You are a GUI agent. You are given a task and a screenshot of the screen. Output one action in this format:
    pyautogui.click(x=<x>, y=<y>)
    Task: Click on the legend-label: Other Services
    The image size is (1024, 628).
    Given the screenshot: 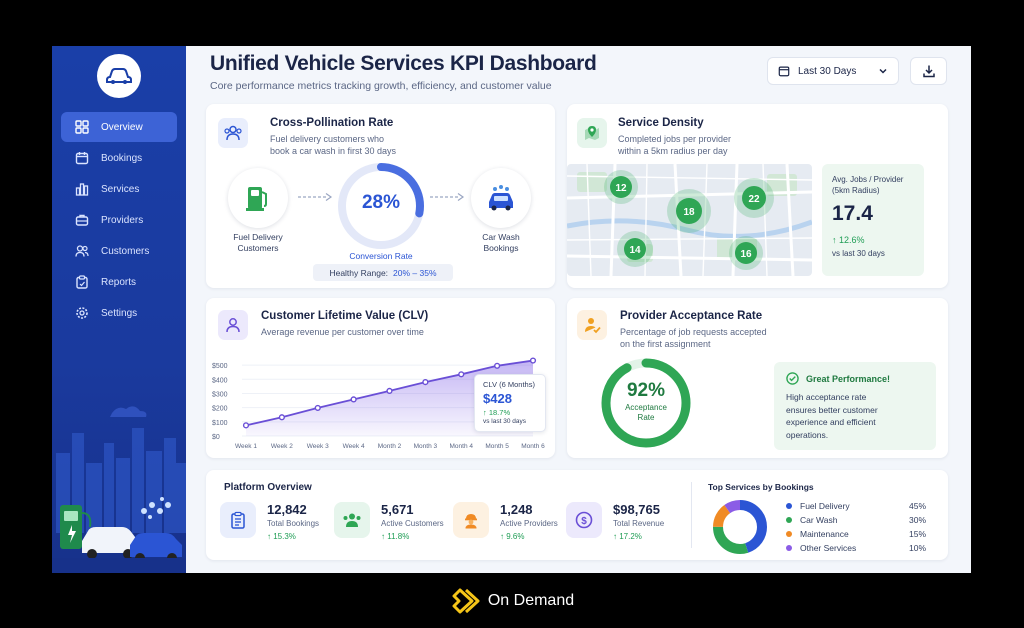 What is the action you would take?
    pyautogui.click(x=828, y=548)
    